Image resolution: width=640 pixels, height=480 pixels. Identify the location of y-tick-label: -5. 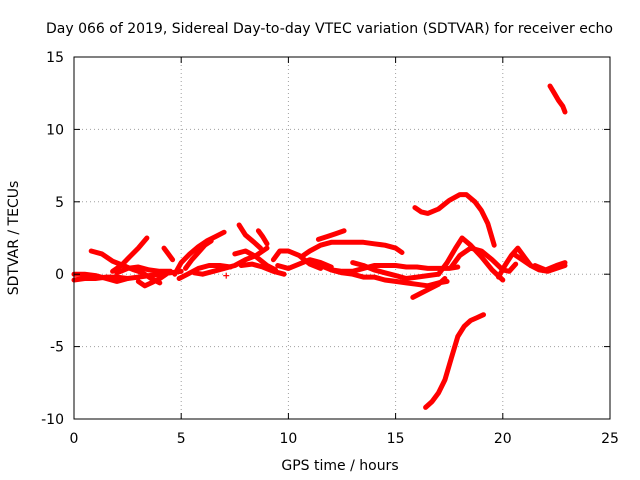
(57, 348).